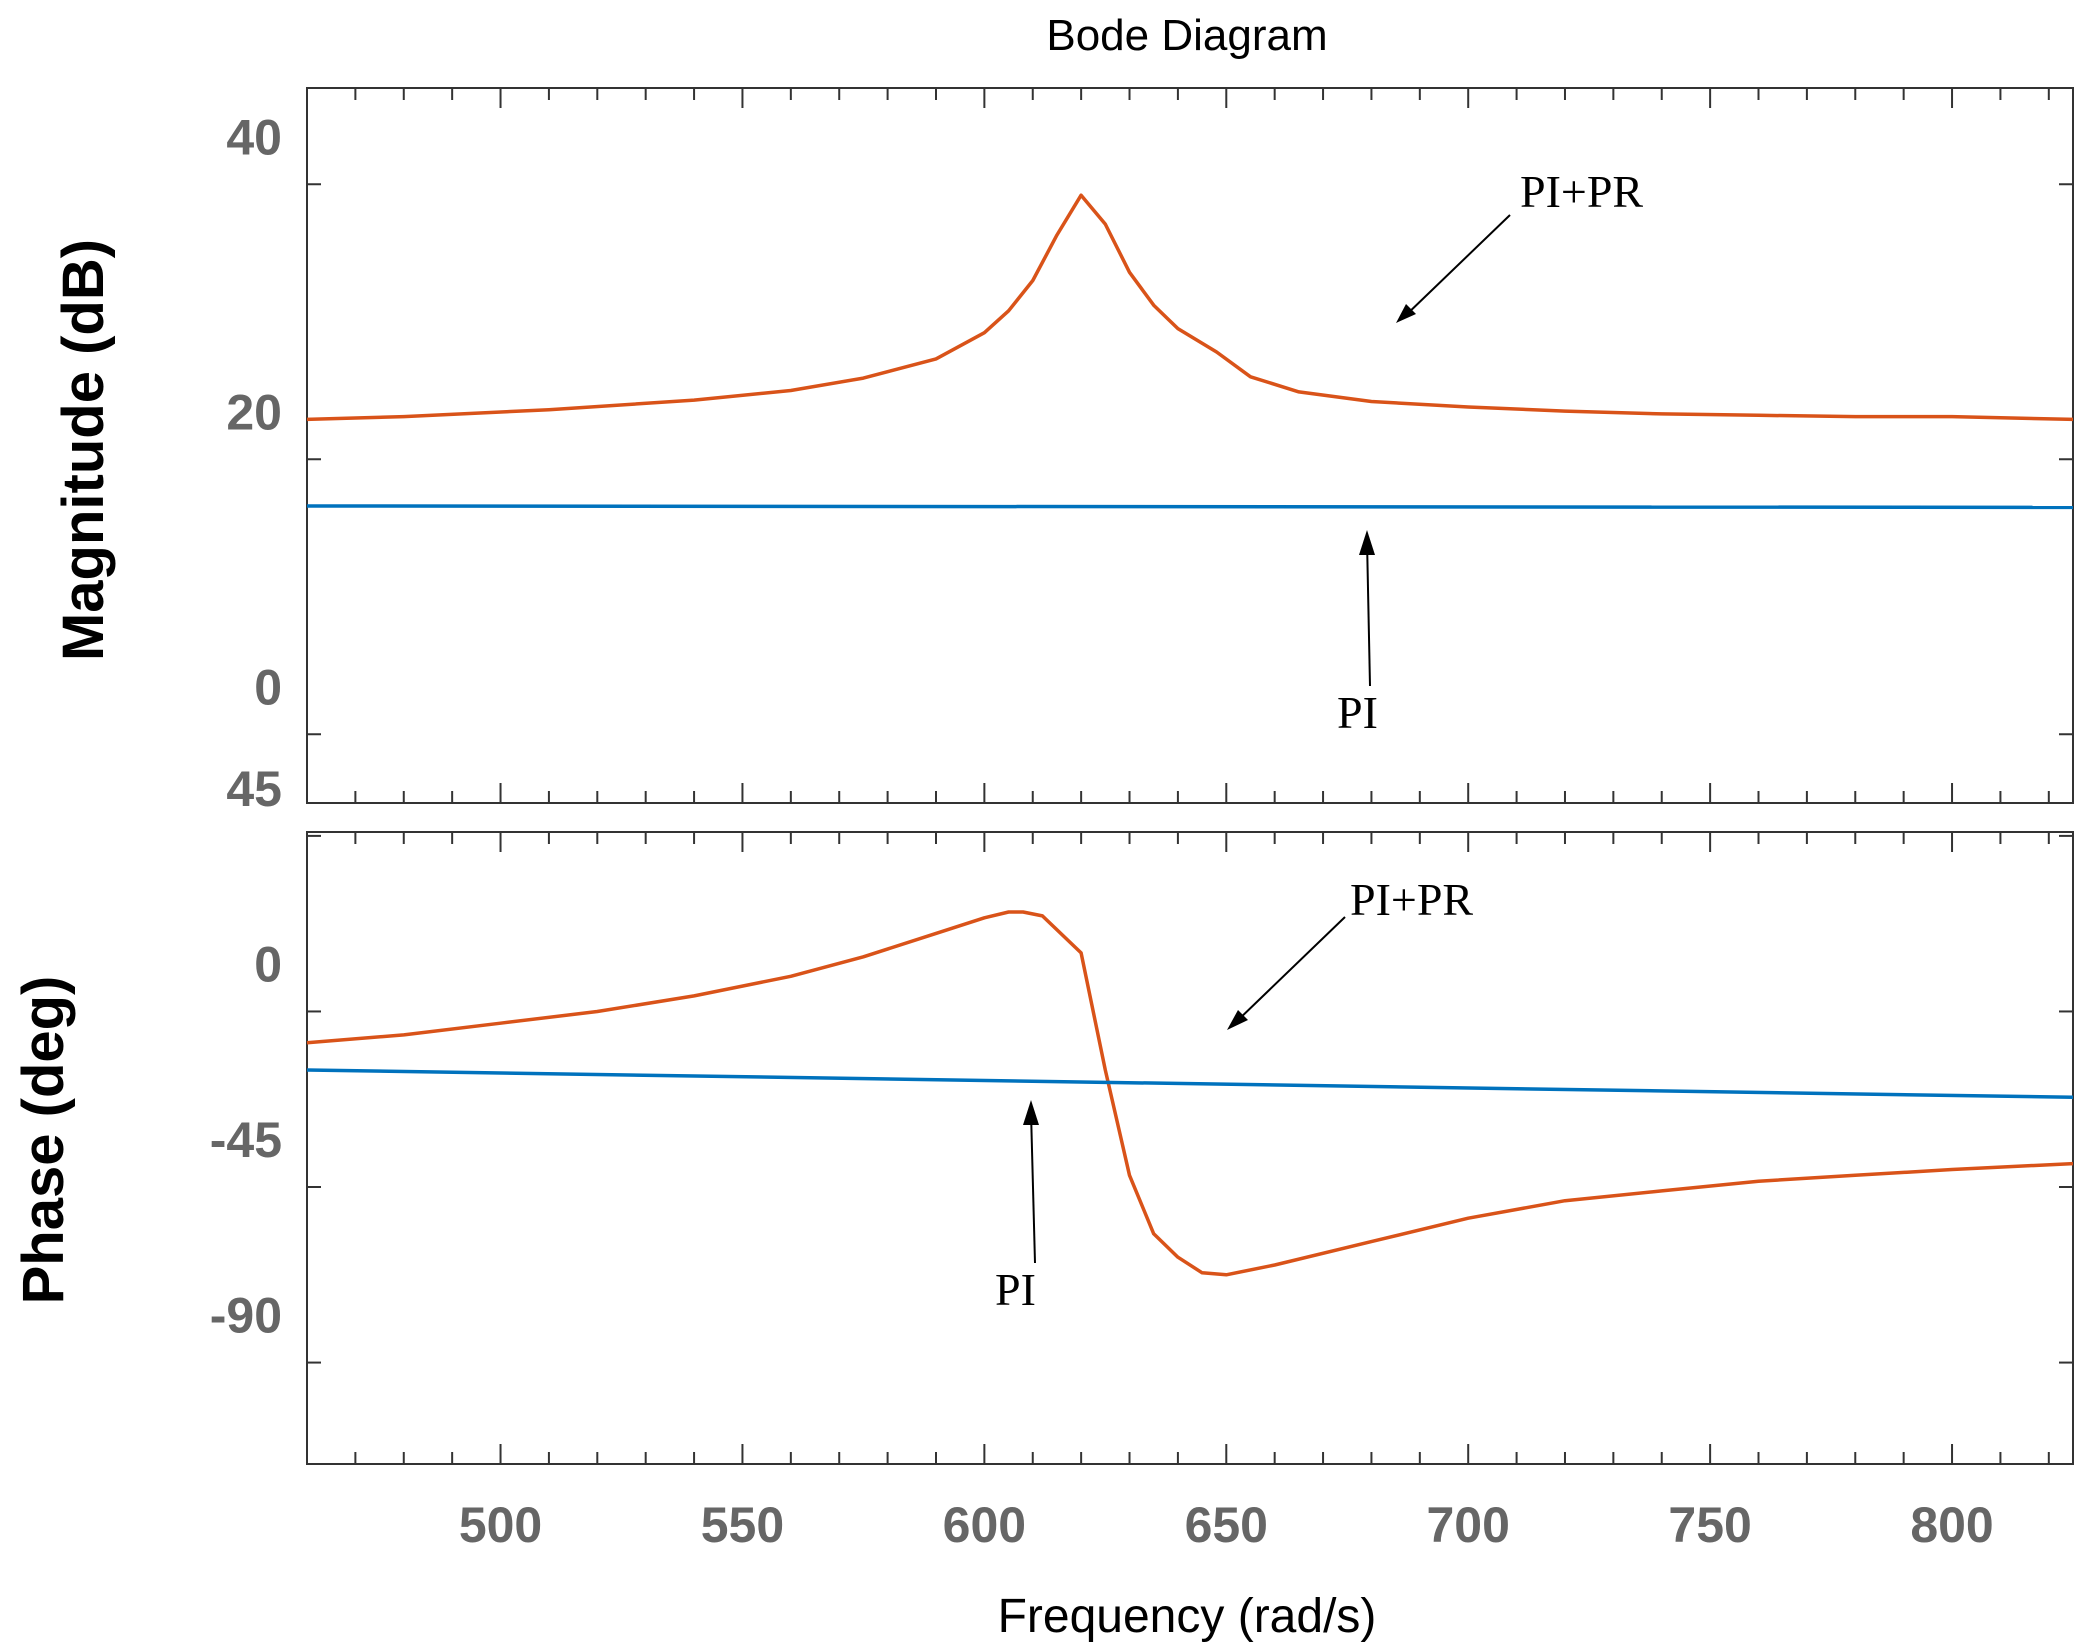 The height and width of the screenshot is (1652, 2097). Describe the element at coordinates (1709, 1525) in the screenshot. I see `xtick-label: 750` at that location.